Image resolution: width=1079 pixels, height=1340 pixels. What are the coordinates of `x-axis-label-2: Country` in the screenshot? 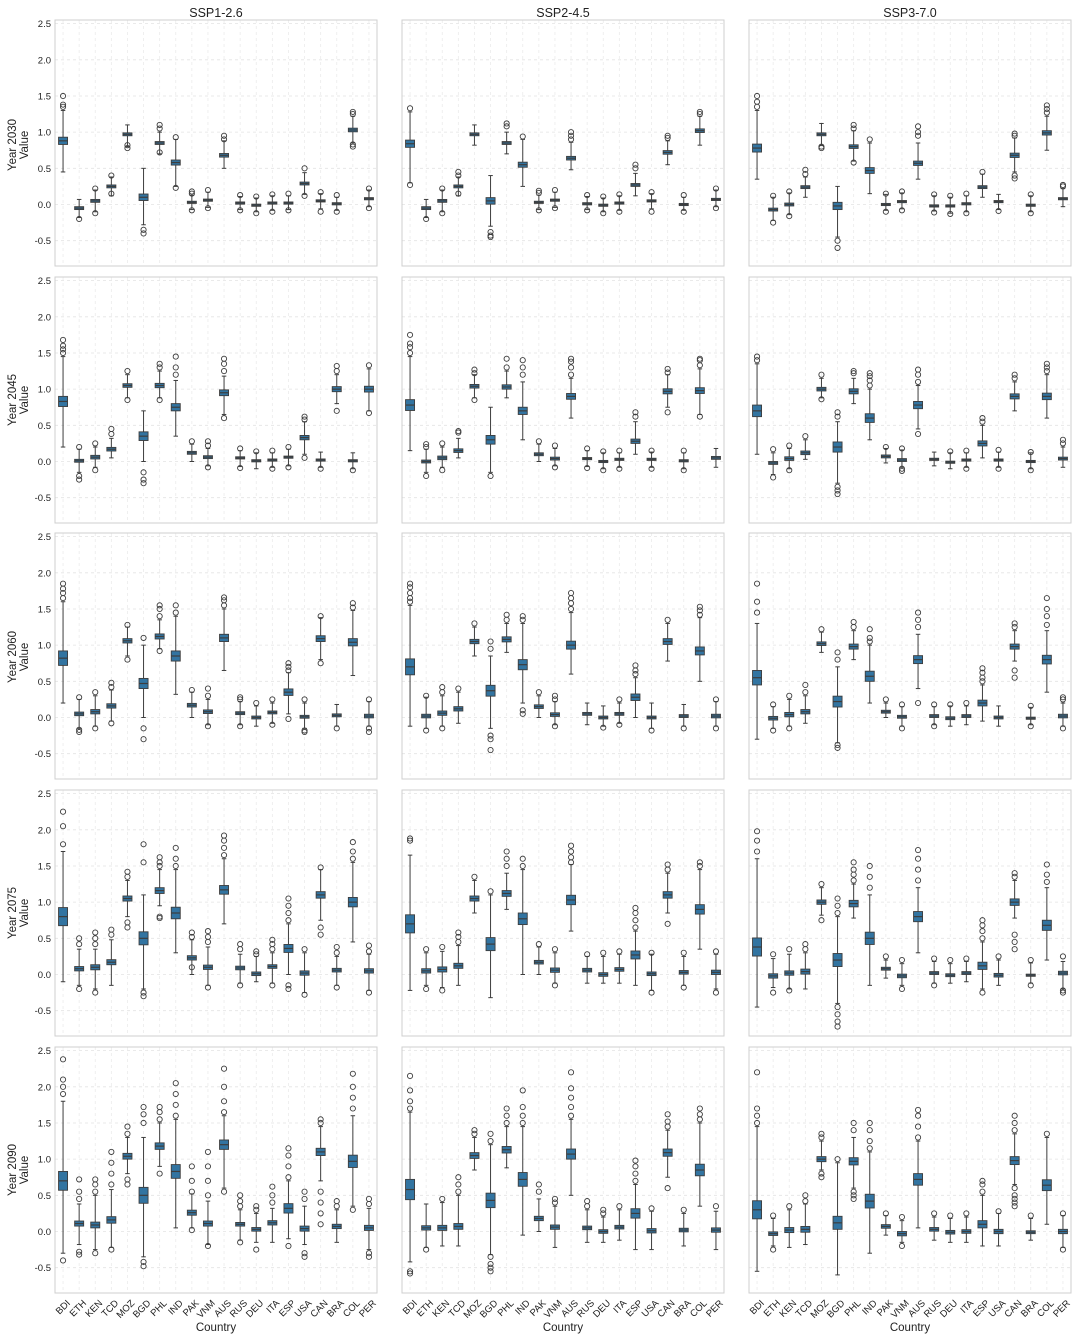 It's located at (563, 1328).